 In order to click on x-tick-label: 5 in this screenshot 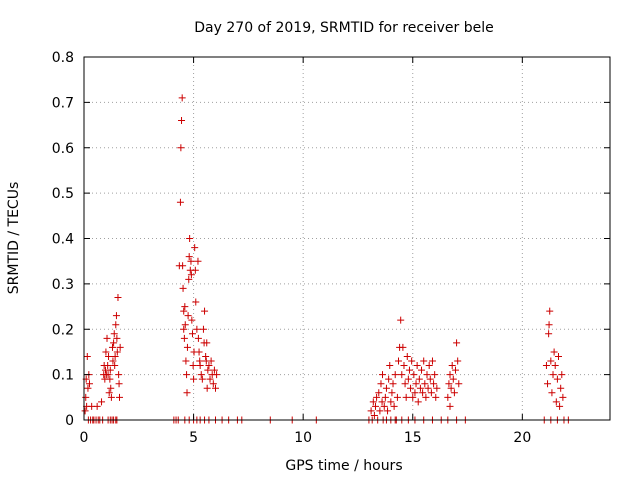, I will do `click(193, 438)`.